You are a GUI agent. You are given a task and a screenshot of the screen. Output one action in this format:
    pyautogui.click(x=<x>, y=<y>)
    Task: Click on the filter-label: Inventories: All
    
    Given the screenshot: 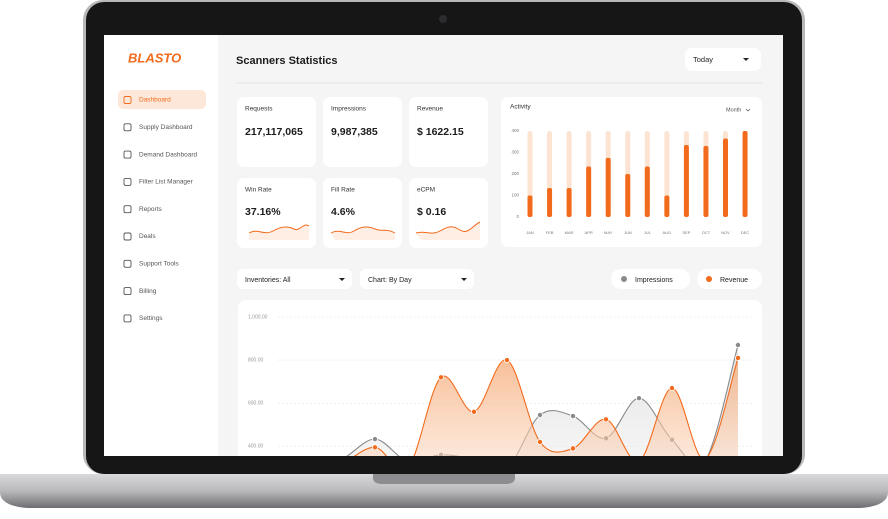 What is the action you would take?
    pyautogui.click(x=268, y=280)
    